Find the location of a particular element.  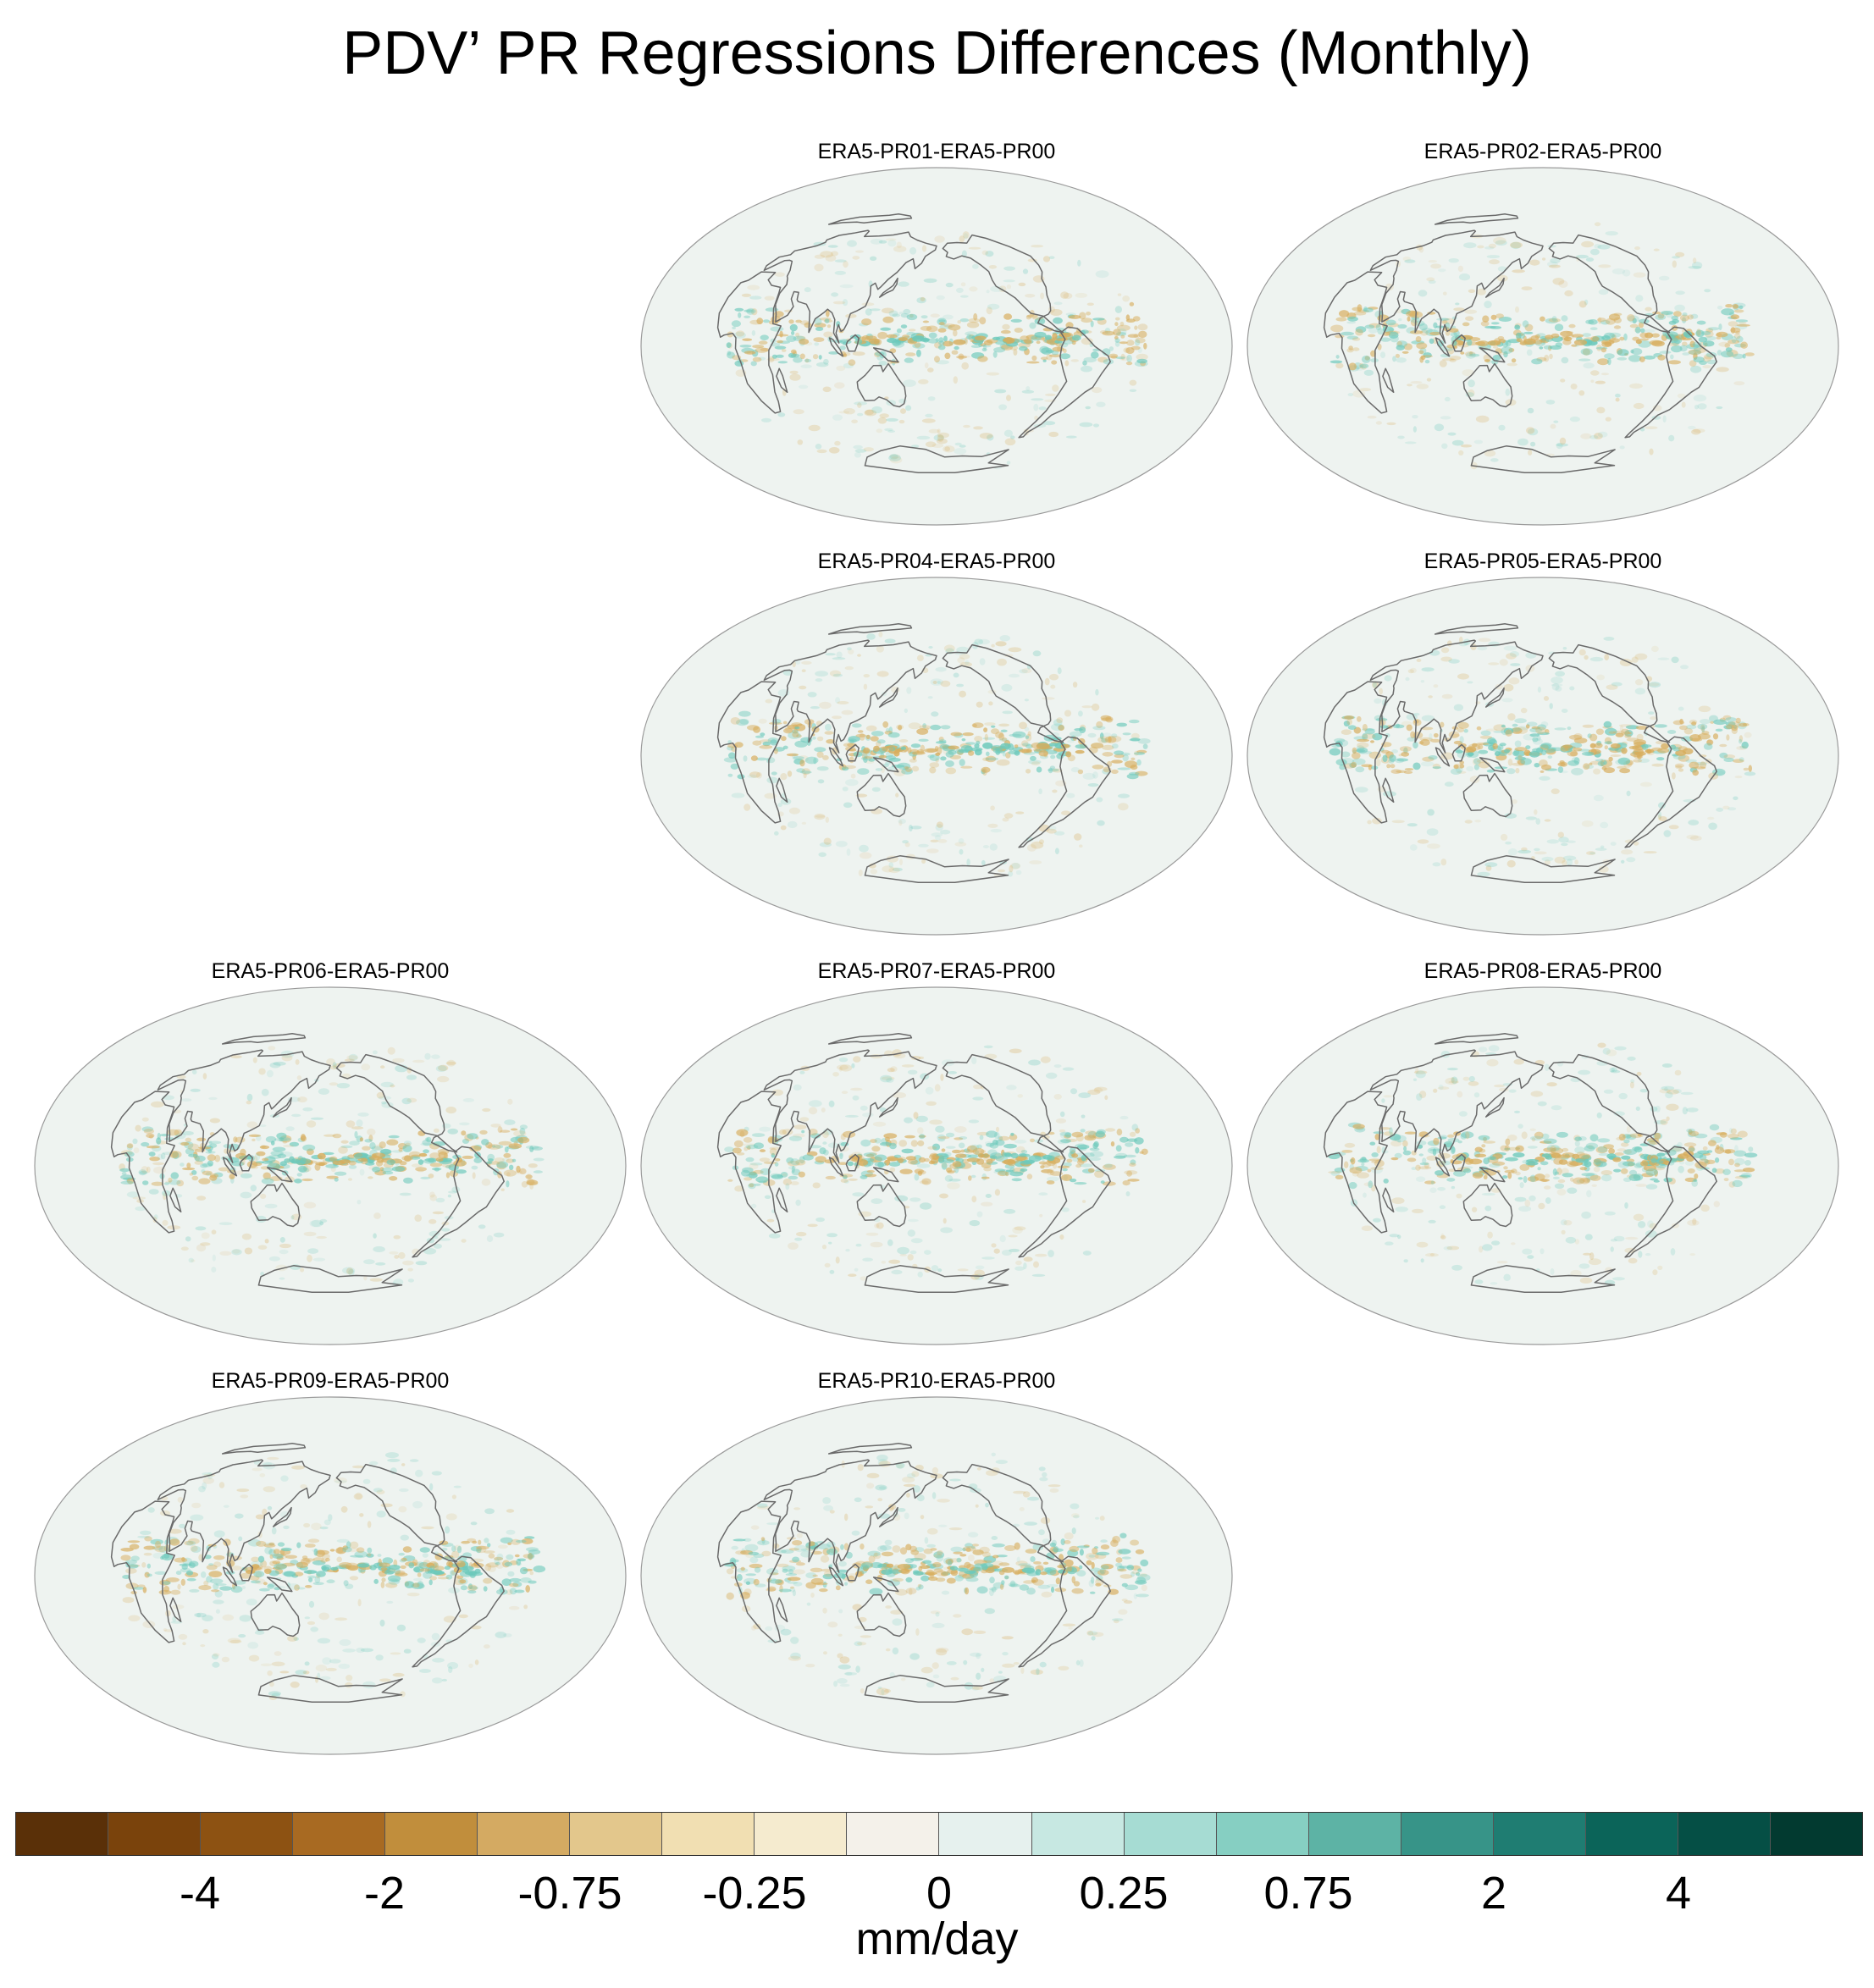

panel-title: ERA5-PR09-ERA5-PR00 is located at coordinates (330, 1381).